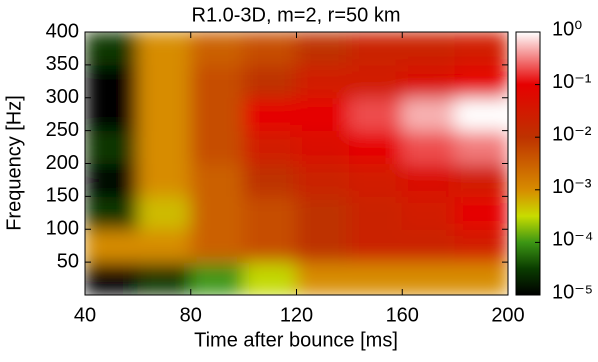  What do you see at coordinates (62, 229) in the screenshot?
I see `y-tick-label: 100` at bounding box center [62, 229].